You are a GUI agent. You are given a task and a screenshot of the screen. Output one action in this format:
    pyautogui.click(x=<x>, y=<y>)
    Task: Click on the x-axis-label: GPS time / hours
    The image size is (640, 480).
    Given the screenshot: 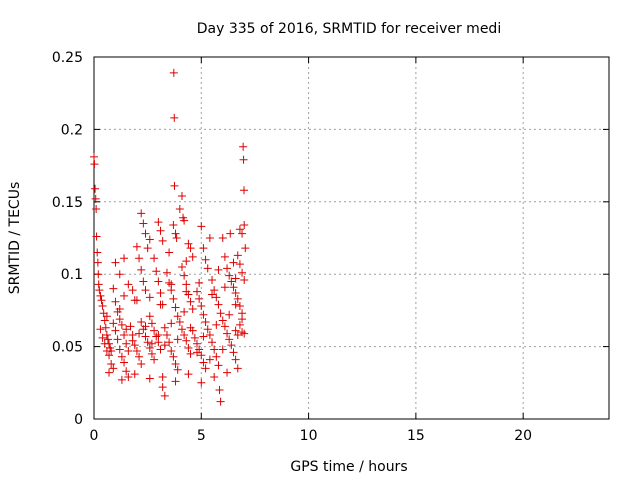 What is the action you would take?
    pyautogui.click(x=348, y=467)
    